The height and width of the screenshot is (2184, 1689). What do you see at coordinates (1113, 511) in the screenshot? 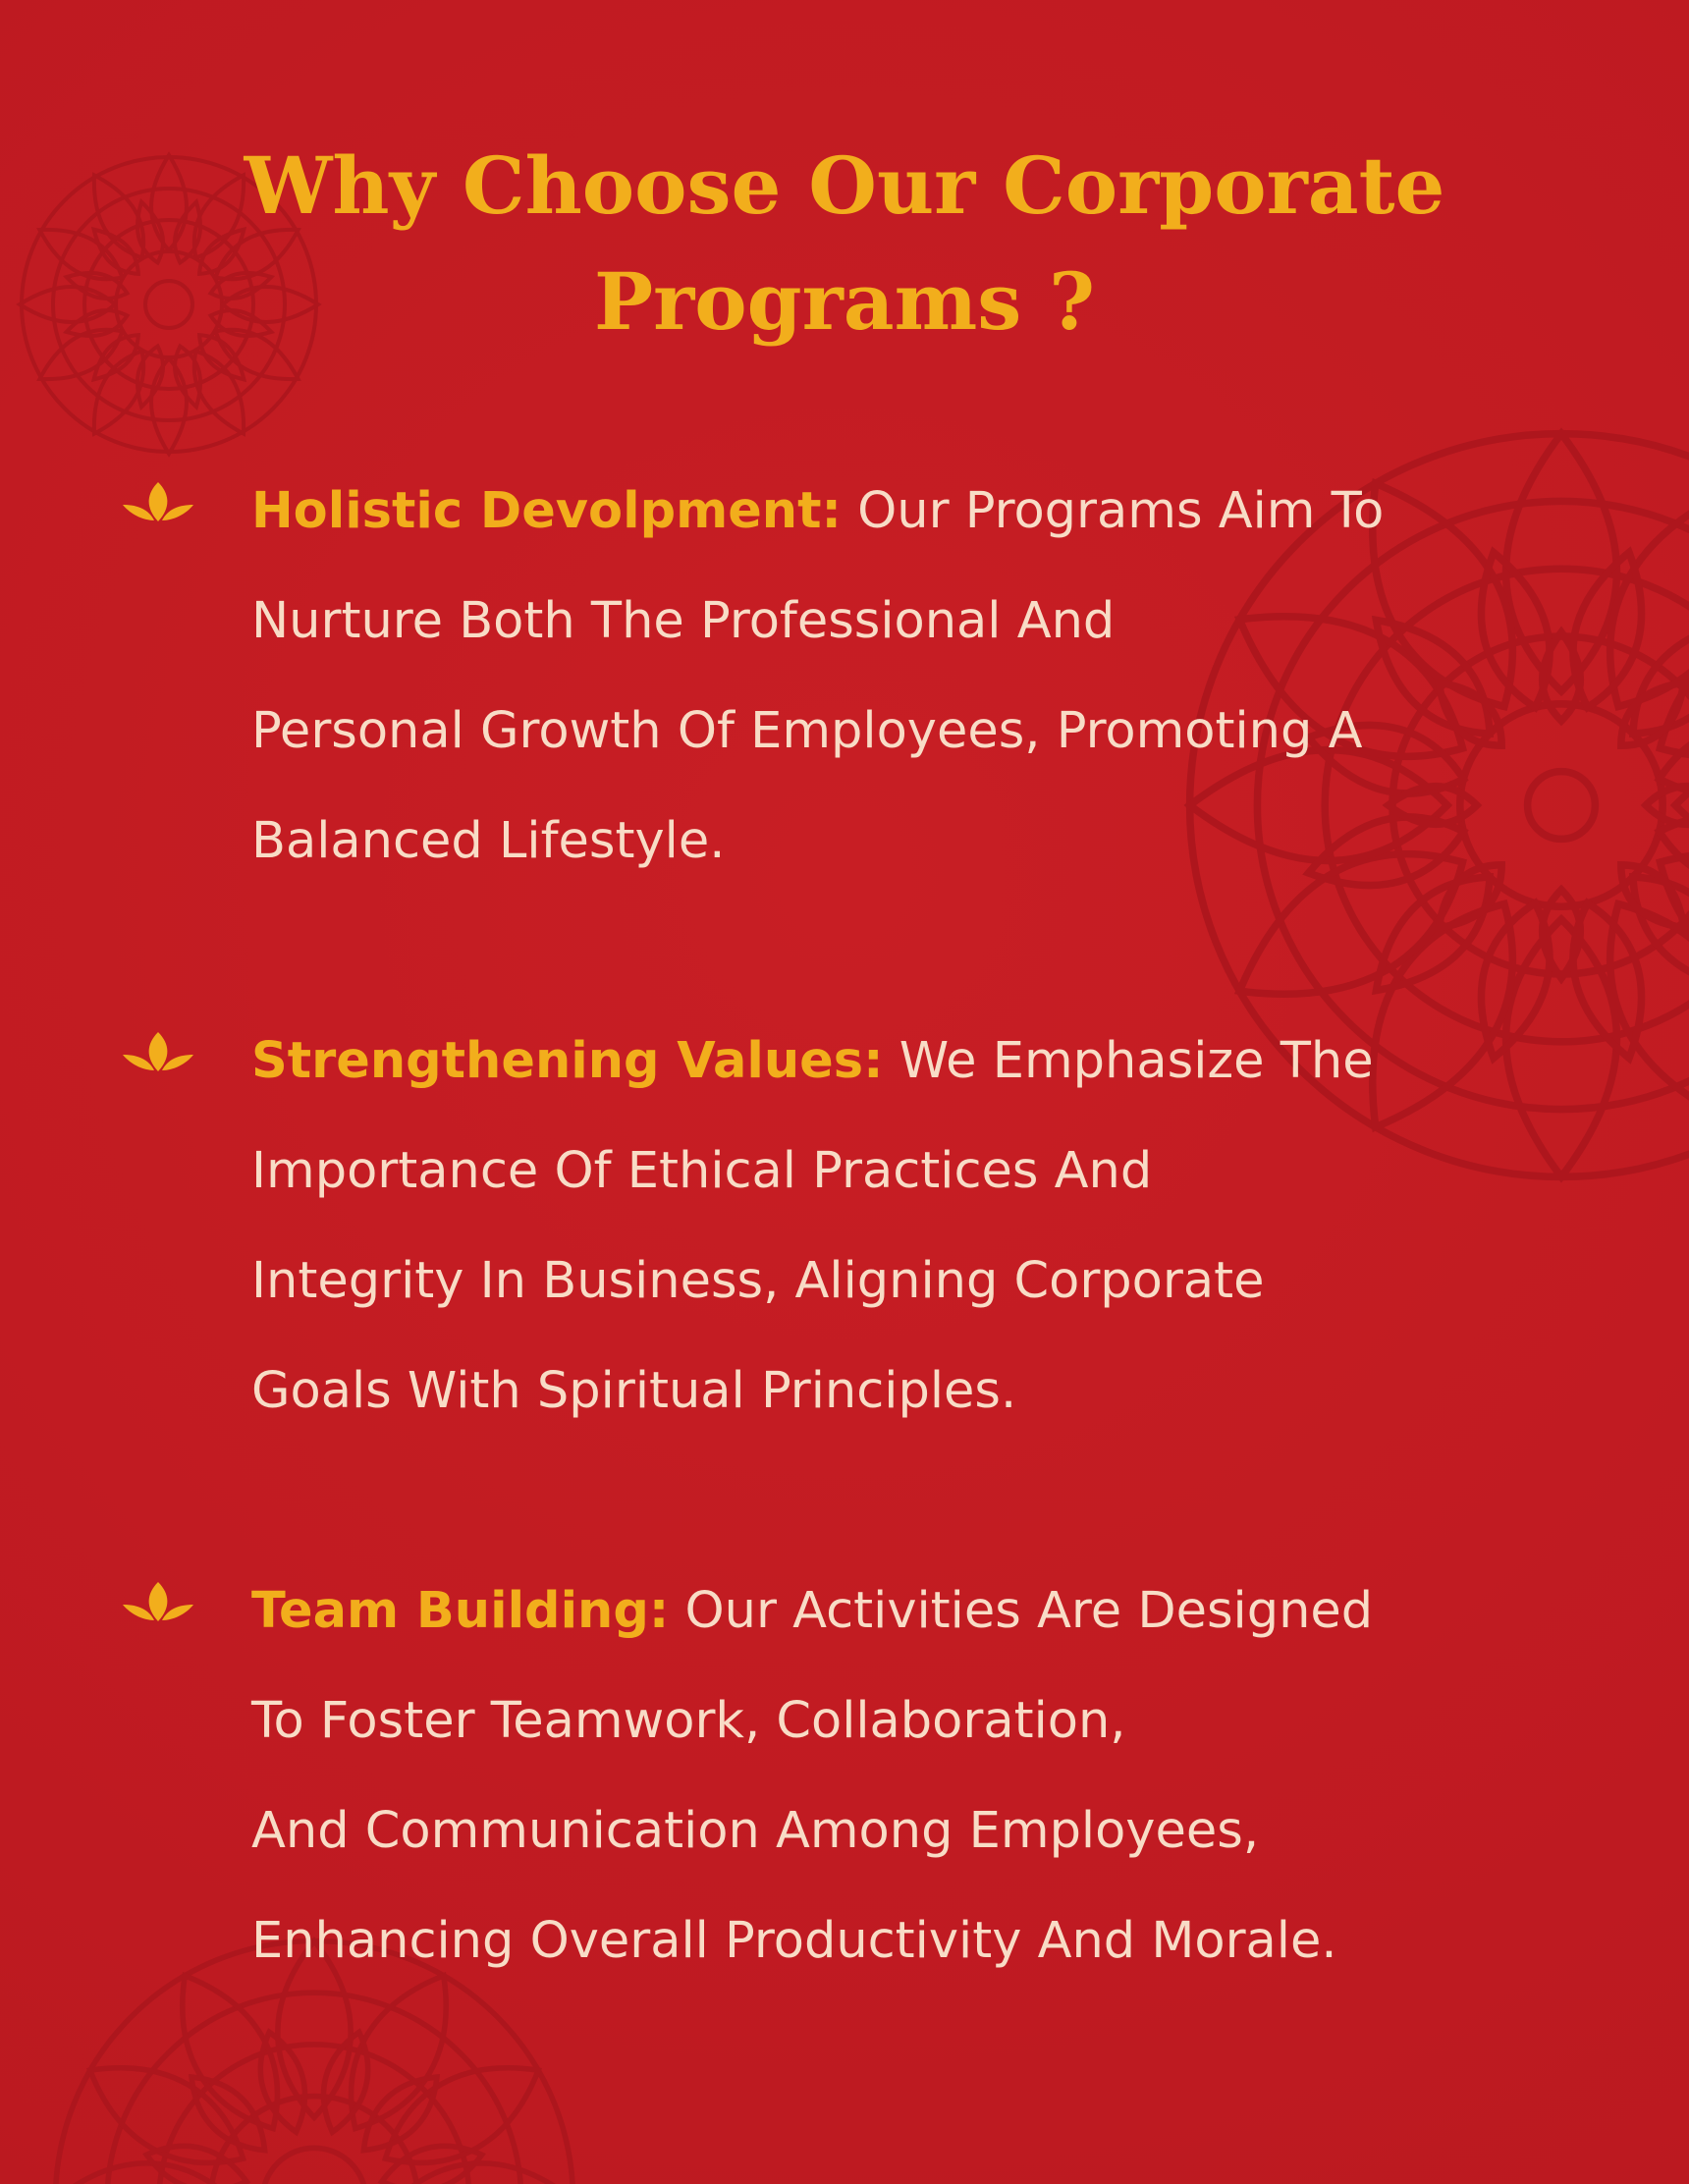
I see `benefit-line-1-text: Our Programs Aim To` at bounding box center [1113, 511].